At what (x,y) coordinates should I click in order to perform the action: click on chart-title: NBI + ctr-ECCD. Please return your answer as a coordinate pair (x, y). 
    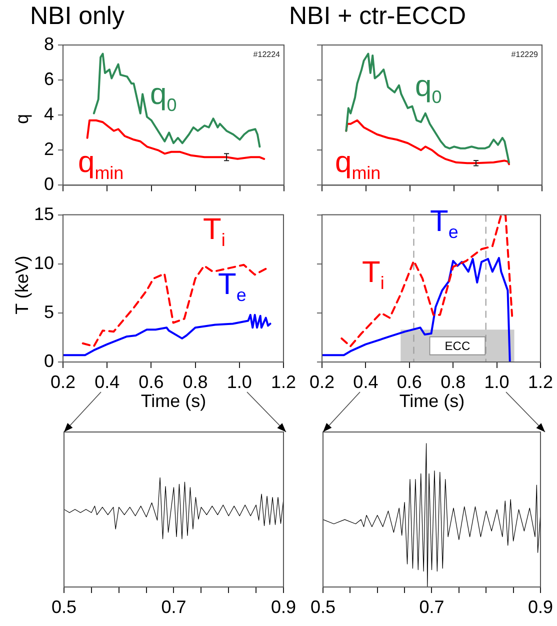
    Looking at the image, I should click on (377, 16).